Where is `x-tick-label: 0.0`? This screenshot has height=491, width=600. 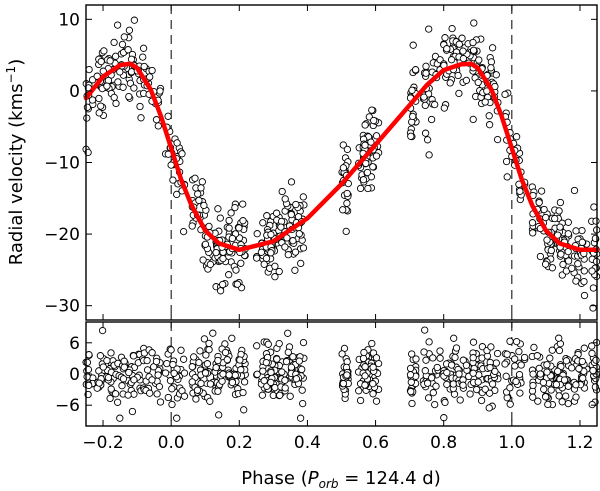 x-tick-label: 0.0 is located at coordinates (171, 443).